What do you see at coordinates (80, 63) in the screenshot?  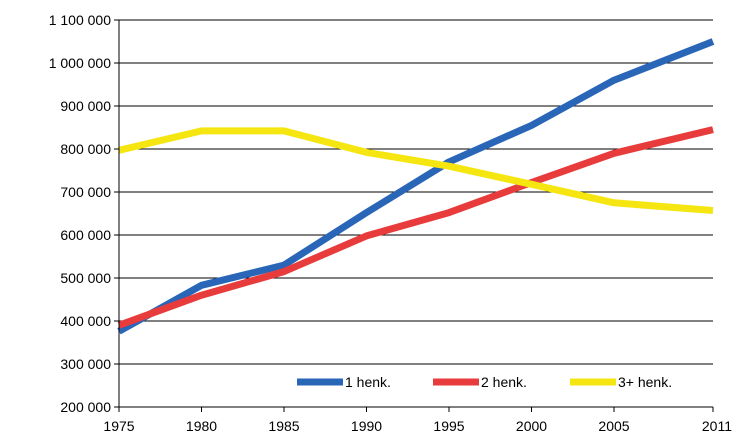 I see `y-tick-label: 1 000 000` at bounding box center [80, 63].